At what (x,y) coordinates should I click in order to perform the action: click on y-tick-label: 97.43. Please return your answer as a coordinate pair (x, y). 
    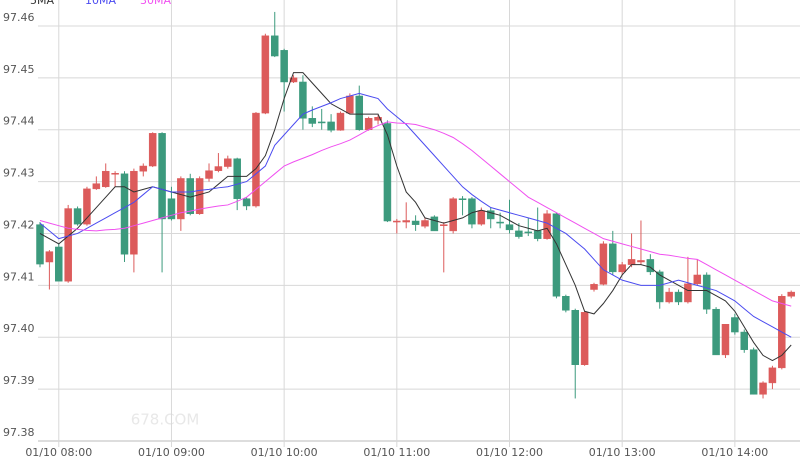
    Looking at the image, I should click on (19, 173).